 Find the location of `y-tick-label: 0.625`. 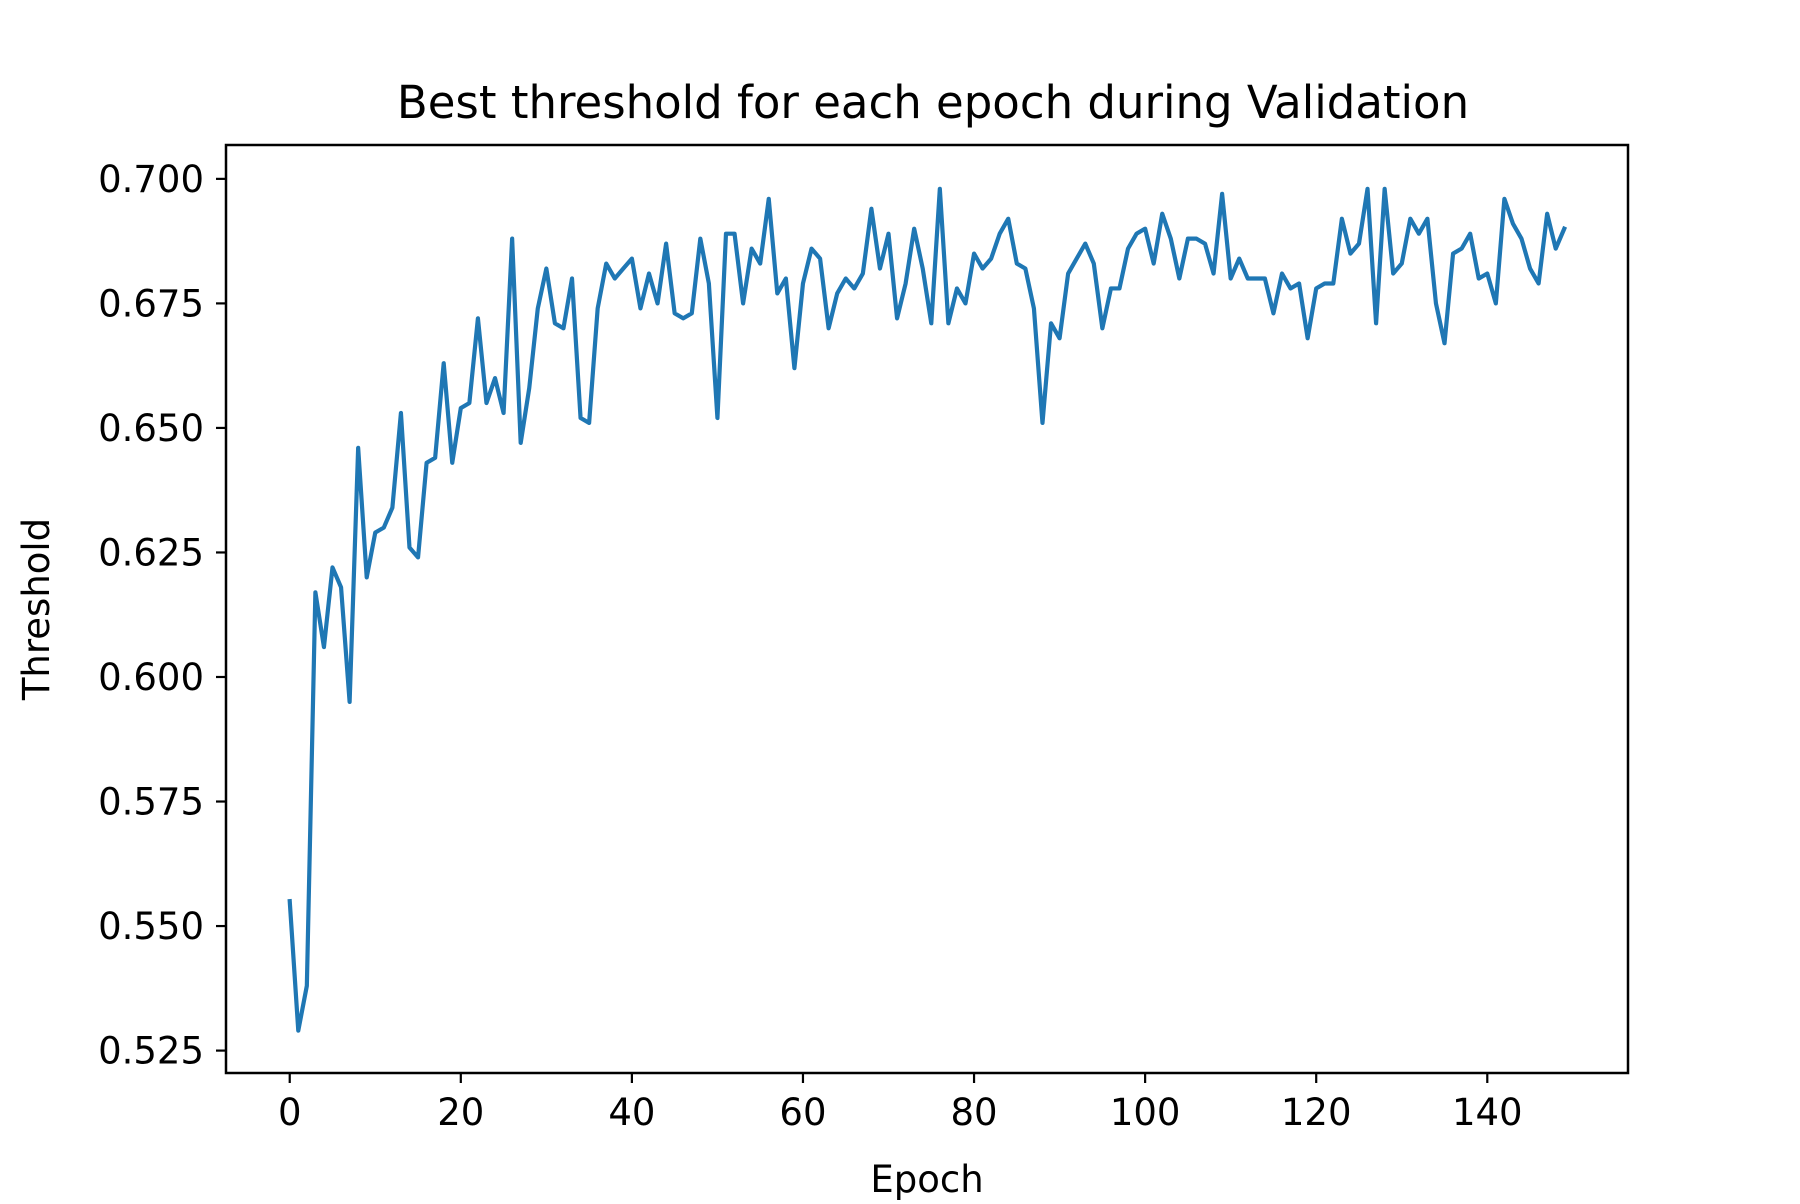

y-tick-label: 0.625 is located at coordinates (151, 552).